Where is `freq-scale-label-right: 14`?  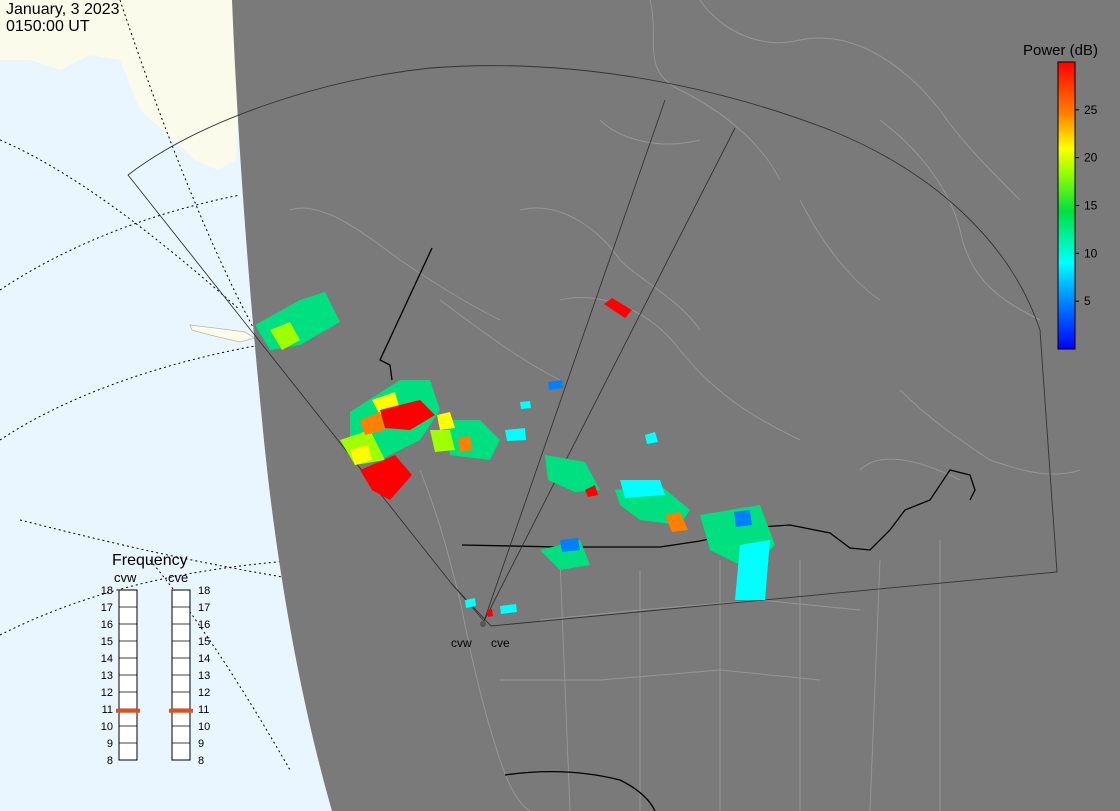 freq-scale-label-right: 14 is located at coordinates (204, 659).